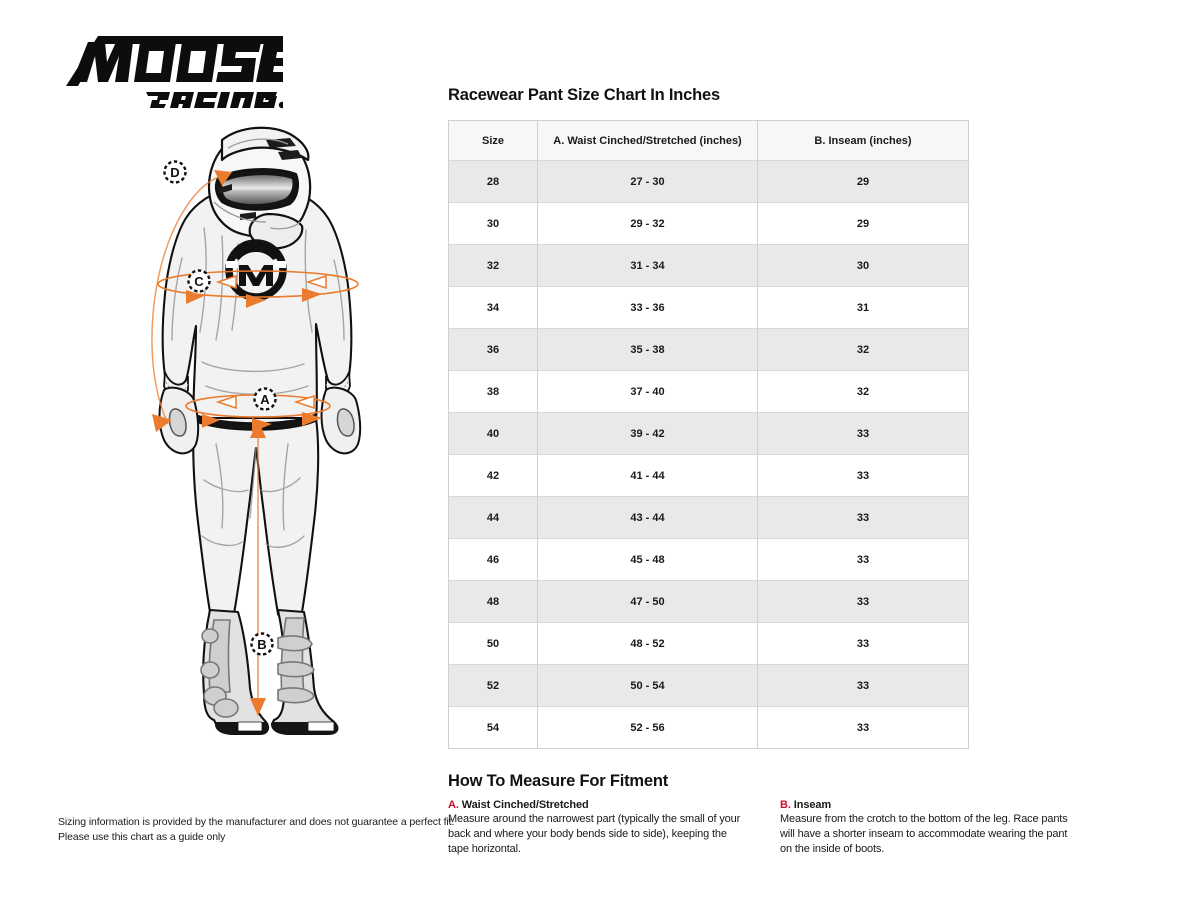 This screenshot has height=900, width=1200. What do you see at coordinates (647, 601) in the screenshot?
I see `cell-waist: 47 - 50` at bounding box center [647, 601].